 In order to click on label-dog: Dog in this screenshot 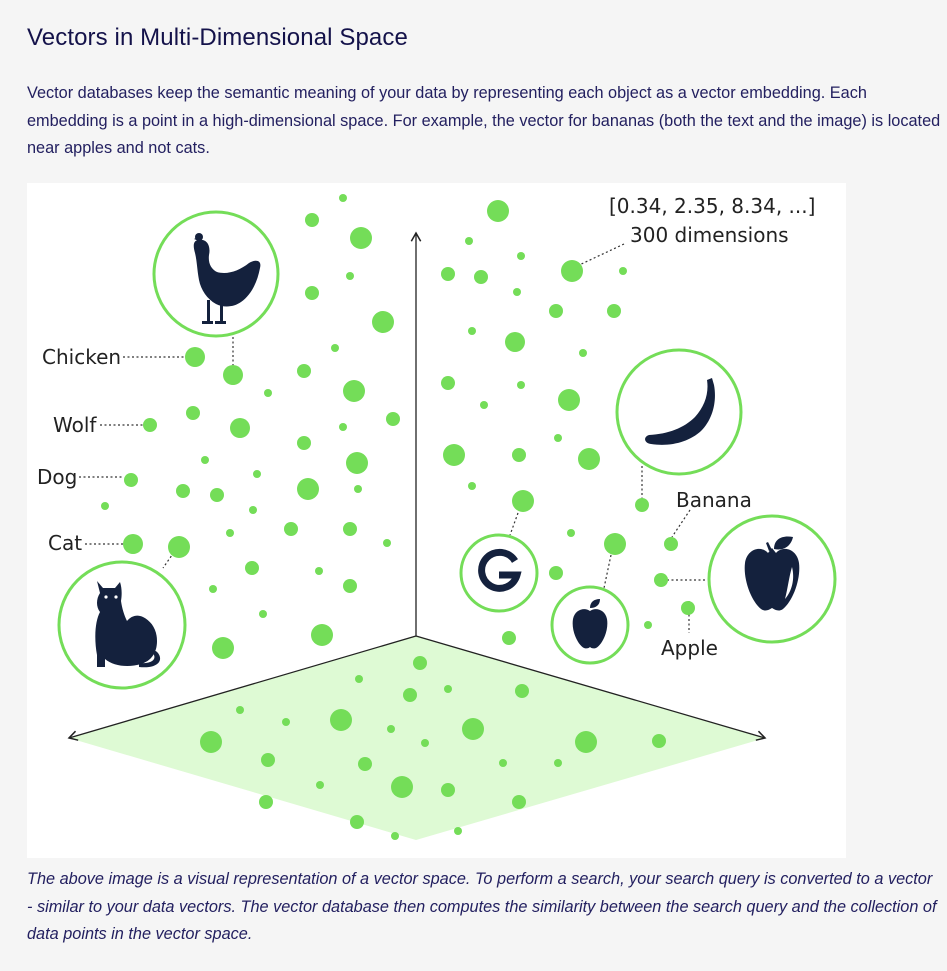, I will do `click(57, 477)`.